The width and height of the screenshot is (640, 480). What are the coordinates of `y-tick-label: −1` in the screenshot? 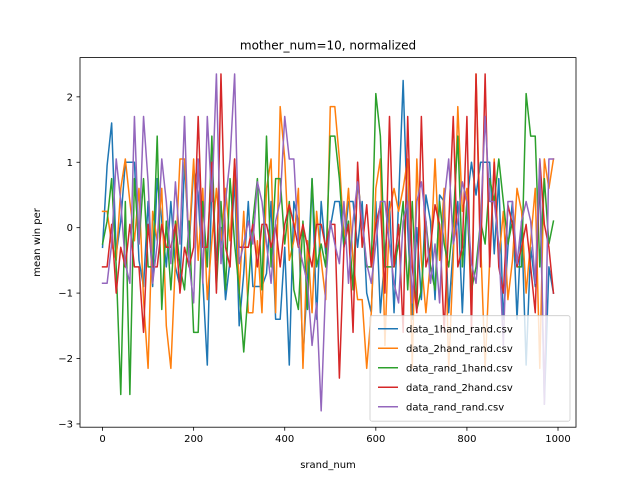 It's located at (65, 294).